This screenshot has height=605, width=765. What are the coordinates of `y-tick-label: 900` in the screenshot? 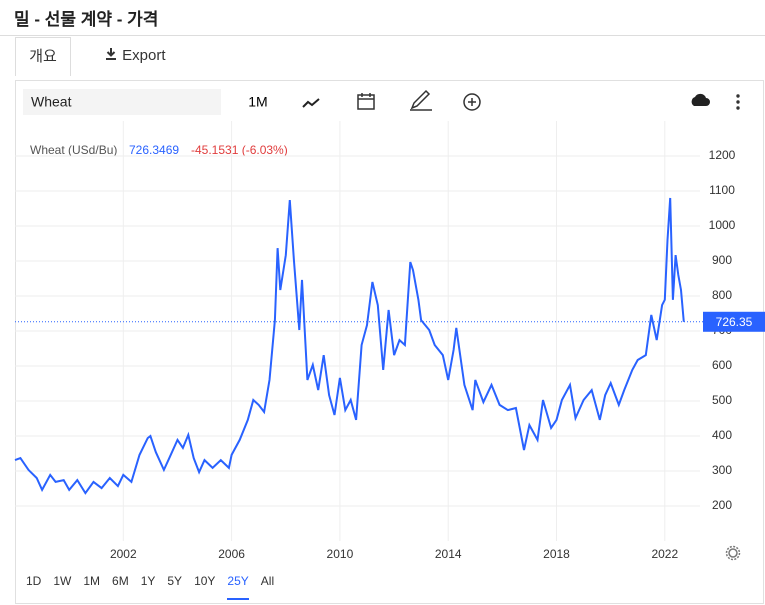 It's located at (722, 260).